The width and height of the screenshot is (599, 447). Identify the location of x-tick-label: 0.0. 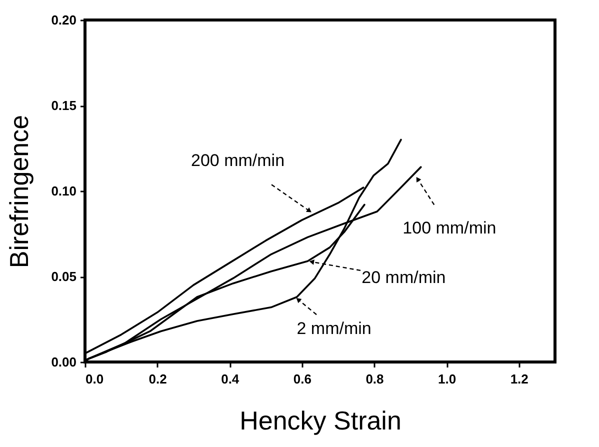
(95, 379).